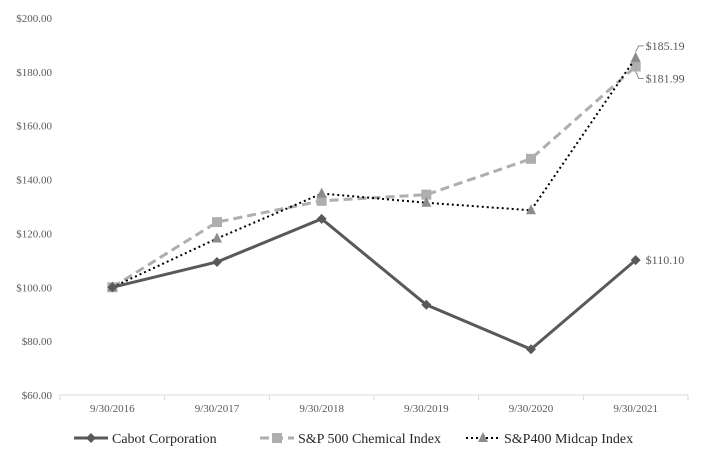  Describe the element at coordinates (665, 78) in the screenshot. I see `data-label-chemical: $181.99` at that location.